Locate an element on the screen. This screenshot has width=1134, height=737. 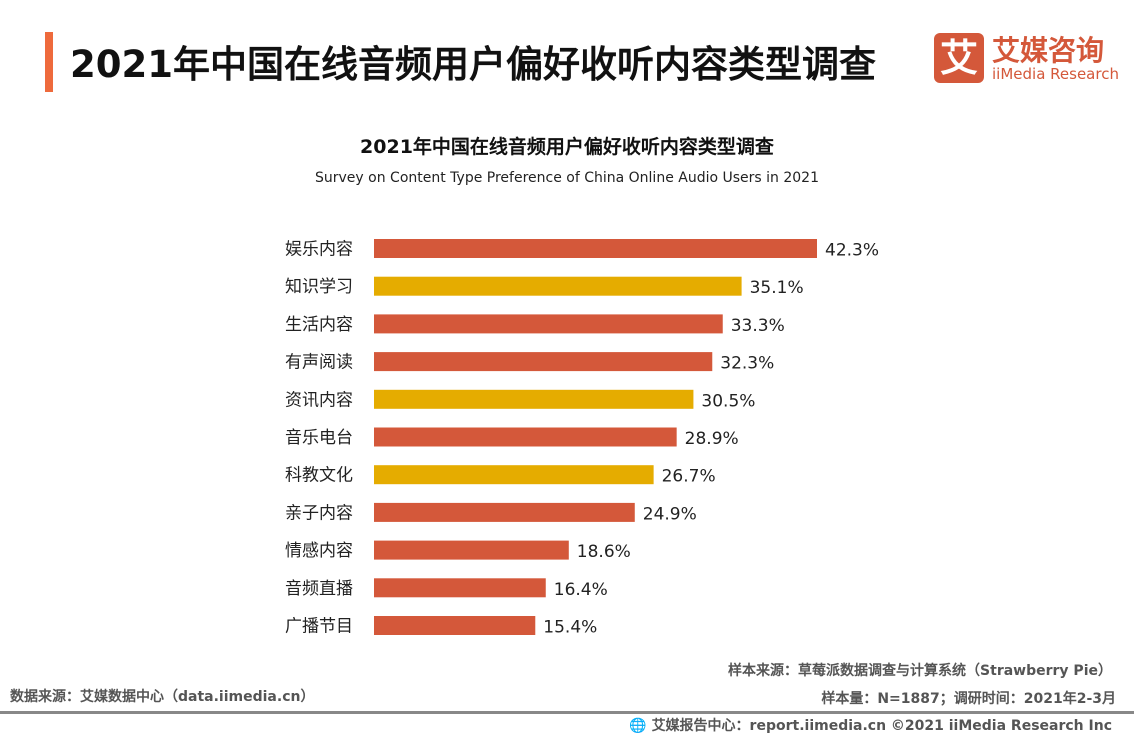
logo-name-en: iiMedia Research is located at coordinates (1055, 74).